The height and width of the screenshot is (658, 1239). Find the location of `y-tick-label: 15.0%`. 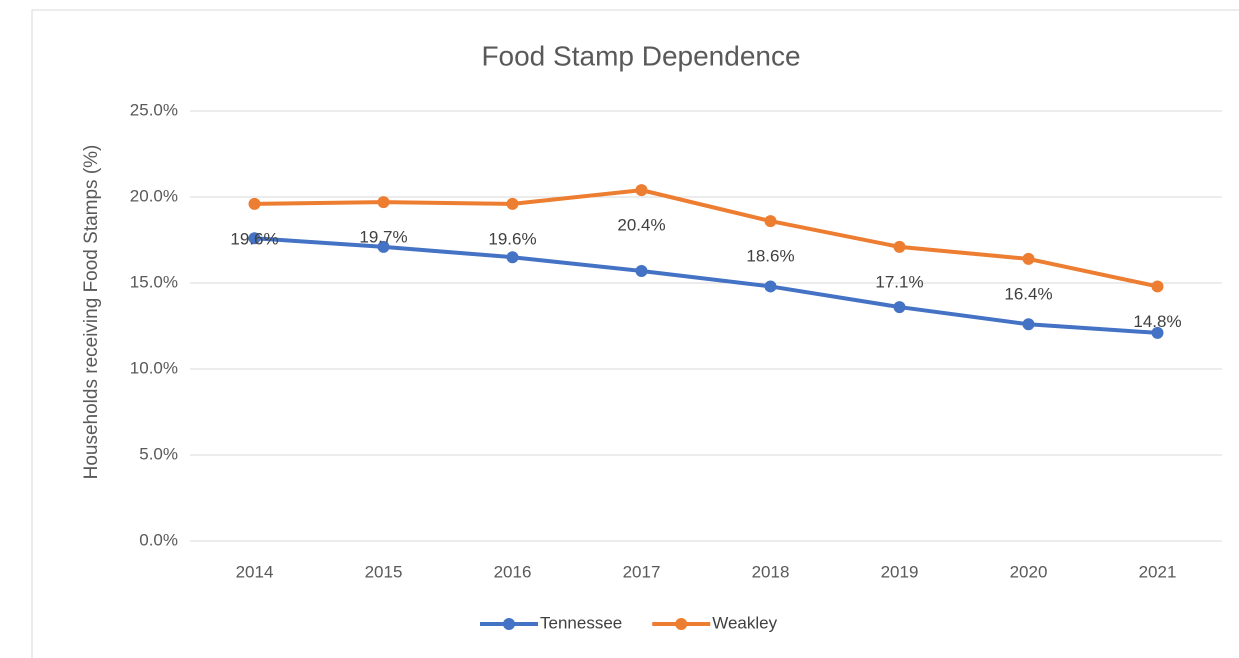

y-tick-label: 15.0% is located at coordinates (154, 281).